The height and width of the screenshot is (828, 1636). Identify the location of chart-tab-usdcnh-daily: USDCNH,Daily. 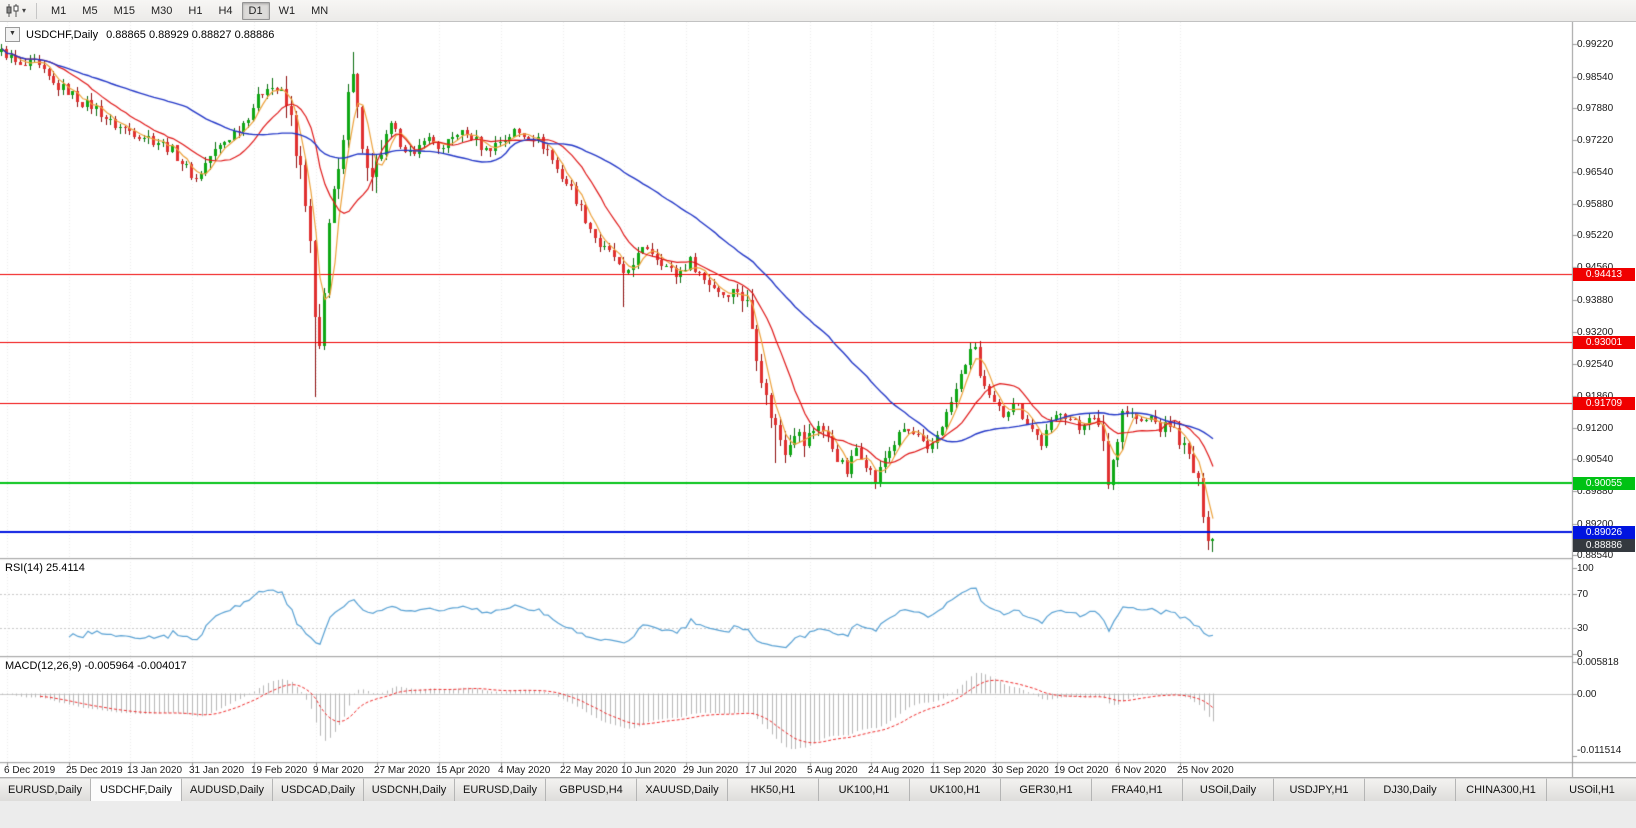
(409, 790).